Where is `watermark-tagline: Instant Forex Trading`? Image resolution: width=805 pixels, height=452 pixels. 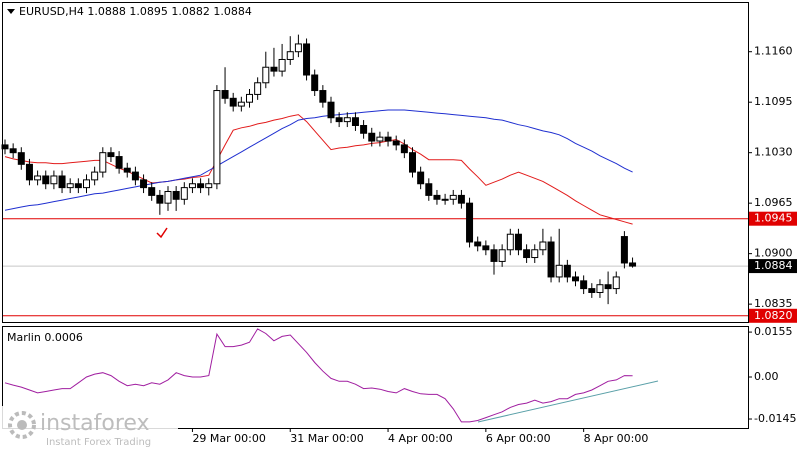 watermark-tagline: Instant Forex Trading is located at coordinates (98, 442).